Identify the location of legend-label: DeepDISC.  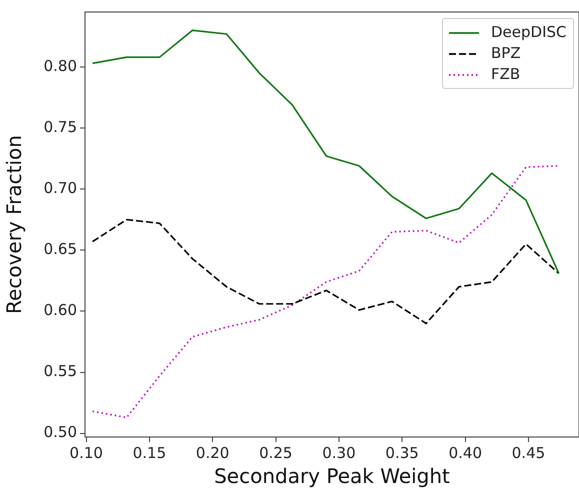
(528, 32).